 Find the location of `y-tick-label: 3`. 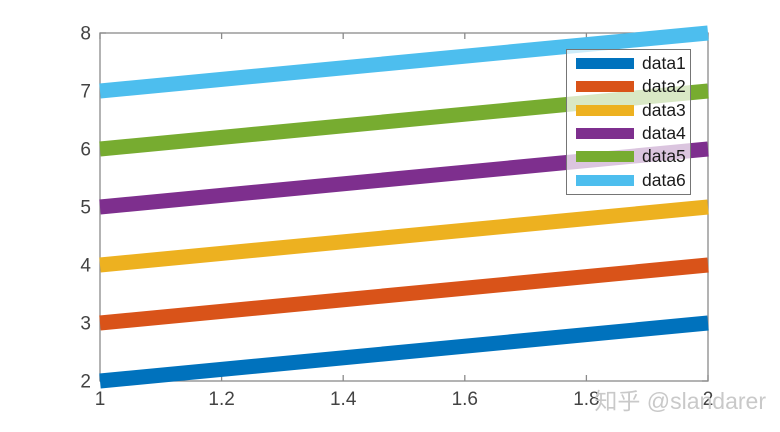

y-tick-label: 3 is located at coordinates (85, 324).